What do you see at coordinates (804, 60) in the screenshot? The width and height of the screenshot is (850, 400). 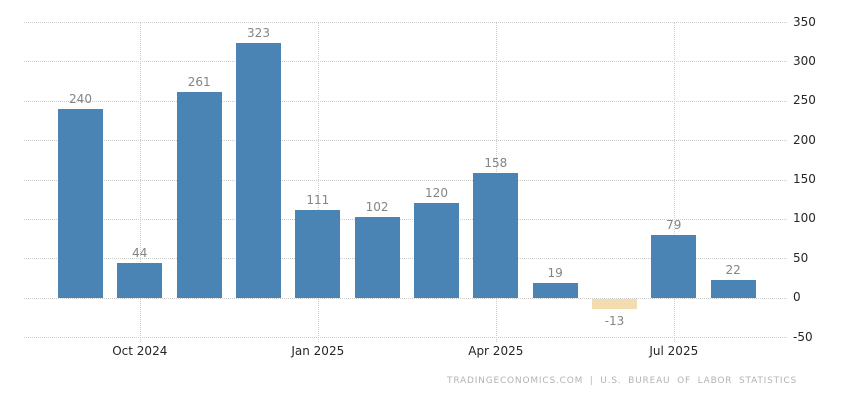 I see `y-axis-tick-label: 300` at bounding box center [804, 60].